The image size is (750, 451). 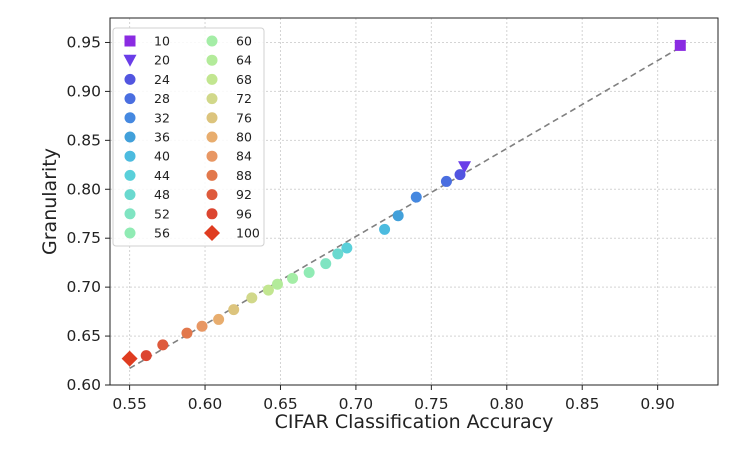 What do you see at coordinates (162, 137) in the screenshot?
I see `legend-label-36: 36` at bounding box center [162, 137].